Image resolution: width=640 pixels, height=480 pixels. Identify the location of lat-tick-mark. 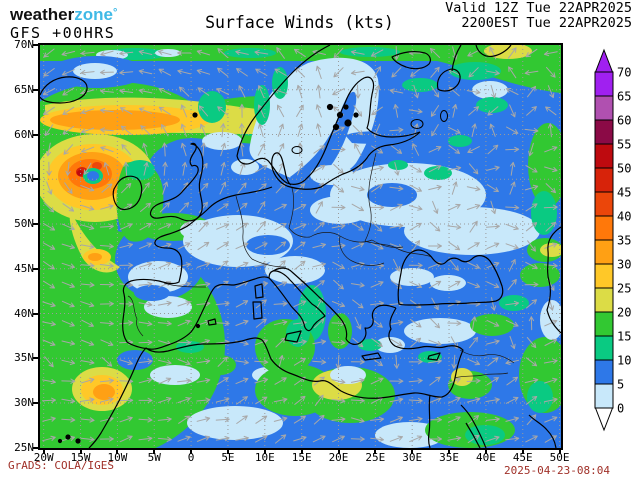
(35, 45).